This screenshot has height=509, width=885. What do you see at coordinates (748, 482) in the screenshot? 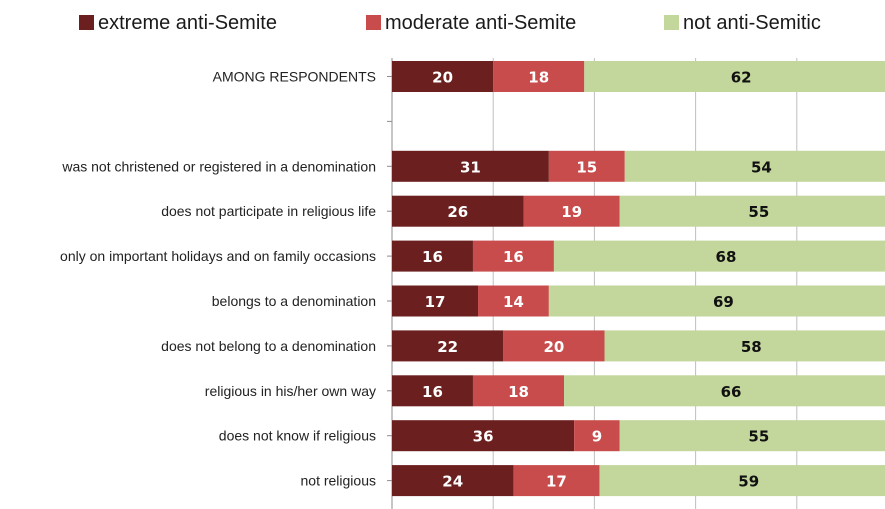
I see `data-label: 59` at bounding box center [748, 482].